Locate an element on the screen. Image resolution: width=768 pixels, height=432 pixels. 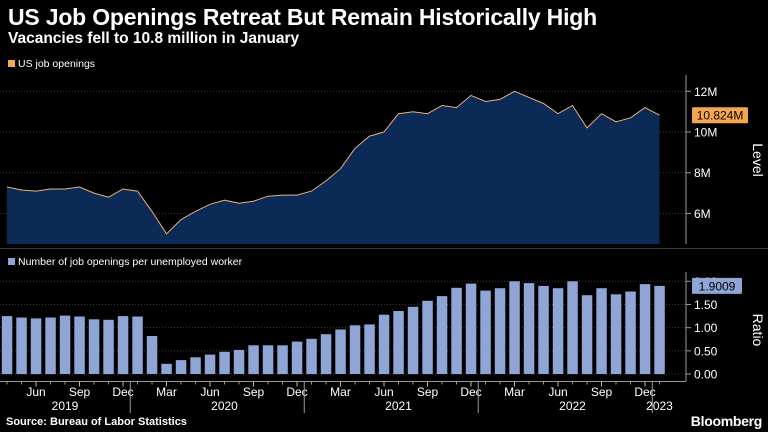
bottom-axis-label: Ratio is located at coordinates (758, 330).